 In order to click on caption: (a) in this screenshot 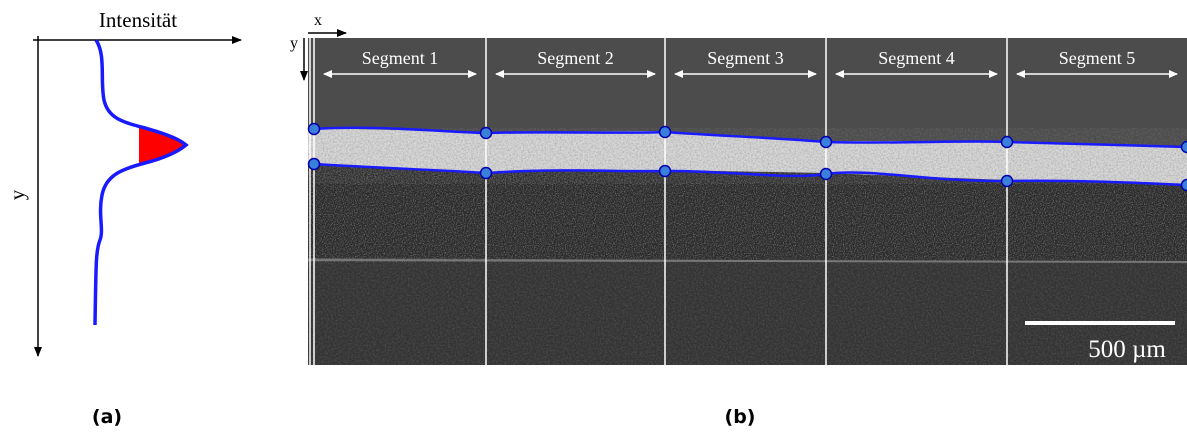, I will do `click(107, 417)`.